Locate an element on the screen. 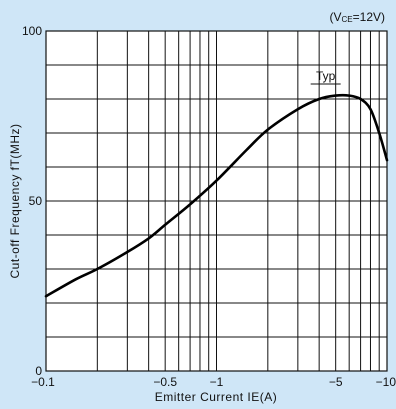 Image resolution: width=396 pixels, height=409 pixels. x-tick-label: −0.5 is located at coordinates (165, 382).